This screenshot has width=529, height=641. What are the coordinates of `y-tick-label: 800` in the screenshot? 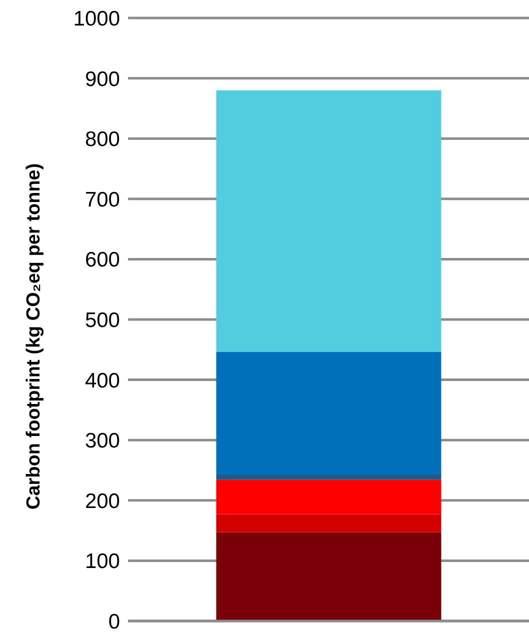 It's located at (102, 140).